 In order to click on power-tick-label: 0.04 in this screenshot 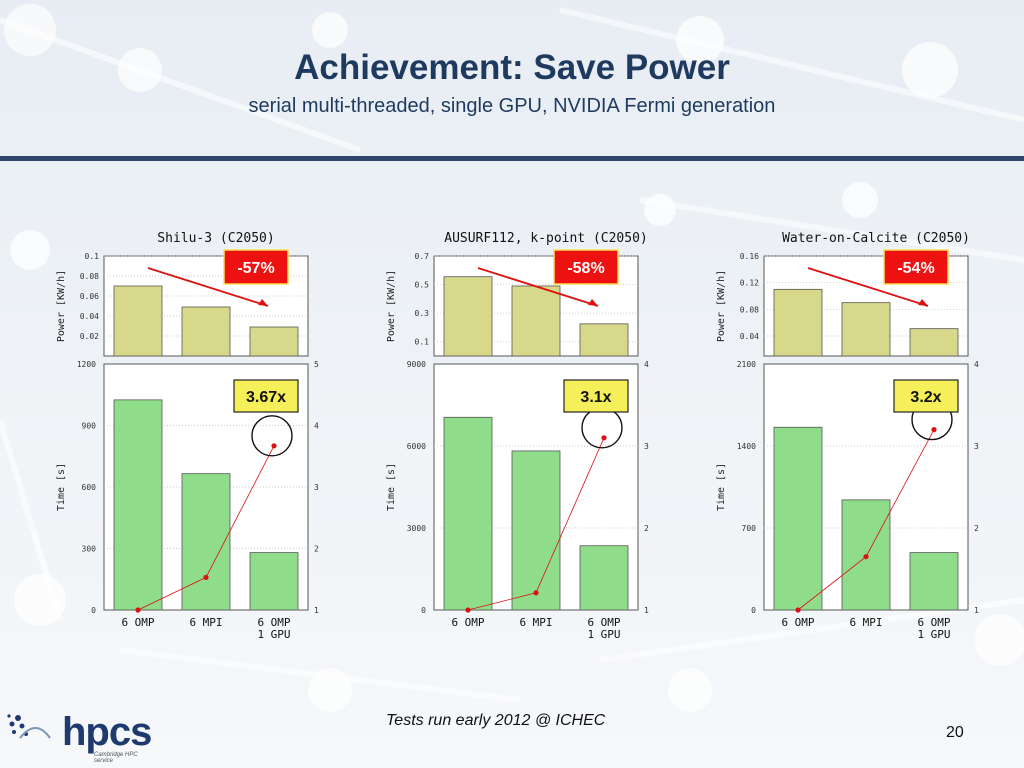, I will do `click(749, 336)`.